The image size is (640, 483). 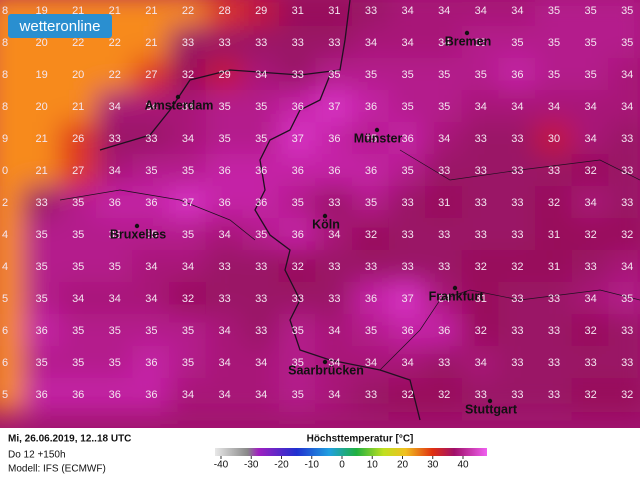 What do you see at coordinates (5, 235) in the screenshot?
I see `temp-value: 4` at bounding box center [5, 235].